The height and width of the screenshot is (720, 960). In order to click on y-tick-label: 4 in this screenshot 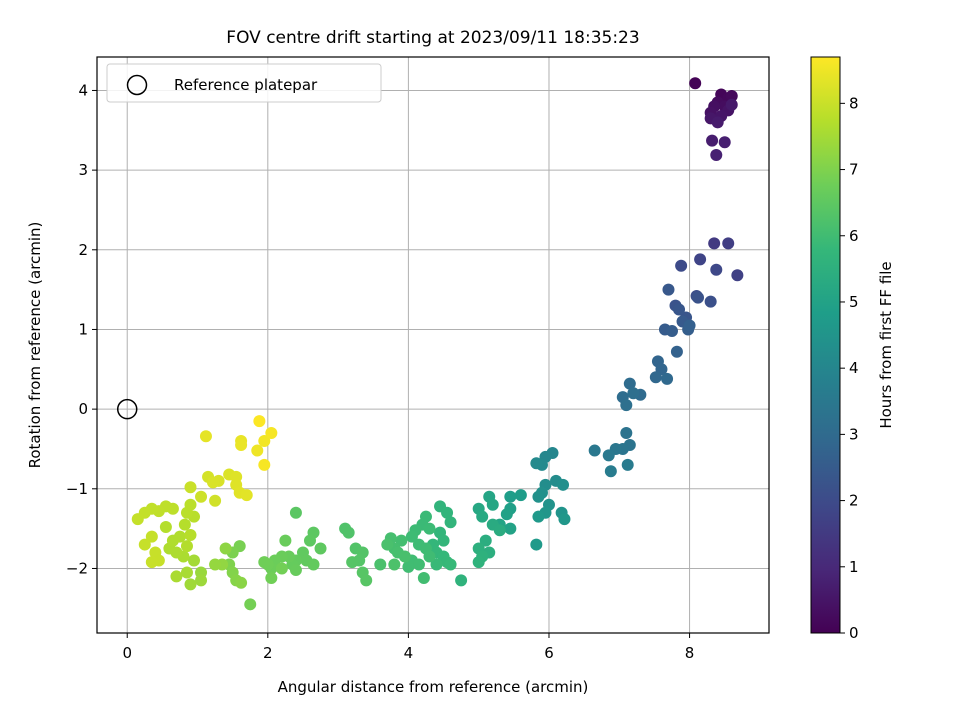, I will do `click(83, 90)`.